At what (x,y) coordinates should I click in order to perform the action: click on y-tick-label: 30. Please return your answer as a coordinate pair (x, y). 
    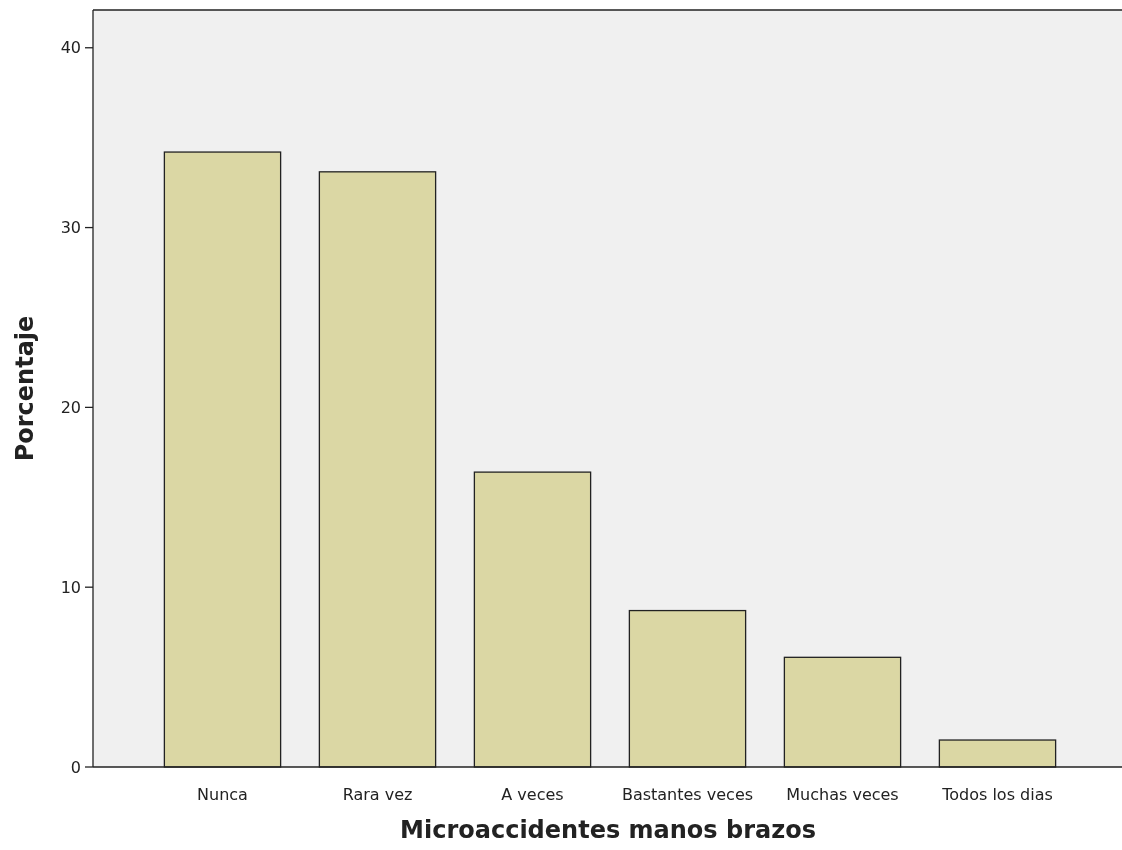
    Looking at the image, I should click on (70, 228).